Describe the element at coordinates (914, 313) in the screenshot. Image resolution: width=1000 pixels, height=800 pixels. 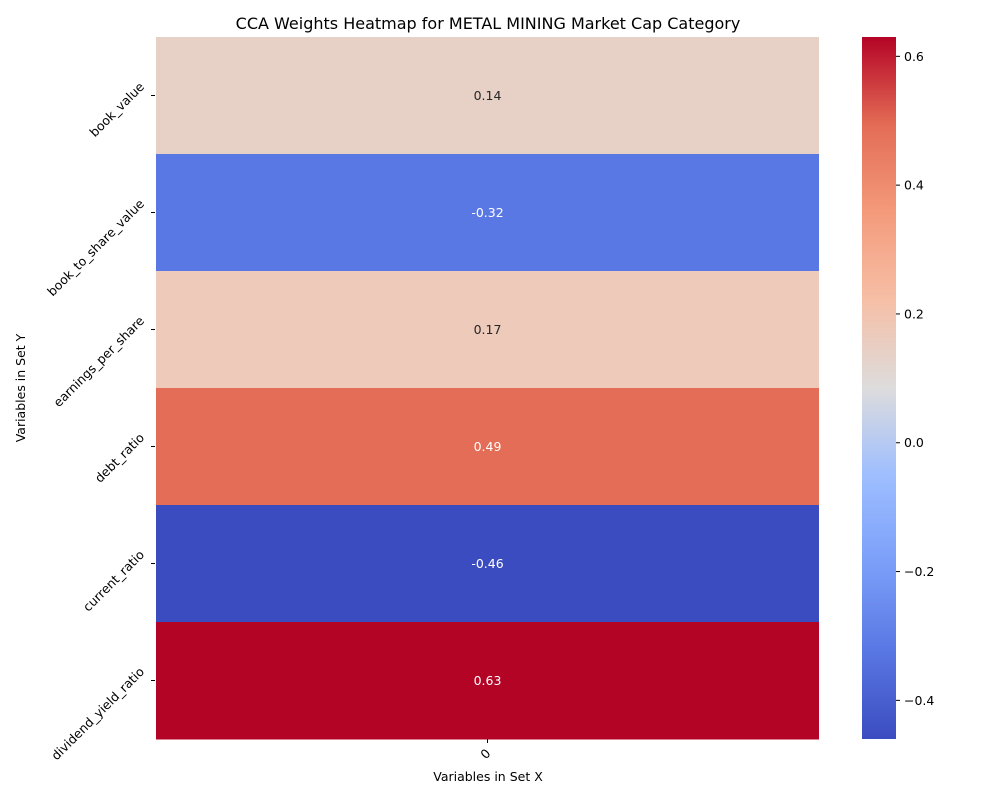
I see `colorbar-tick-label: 0.2` at that location.